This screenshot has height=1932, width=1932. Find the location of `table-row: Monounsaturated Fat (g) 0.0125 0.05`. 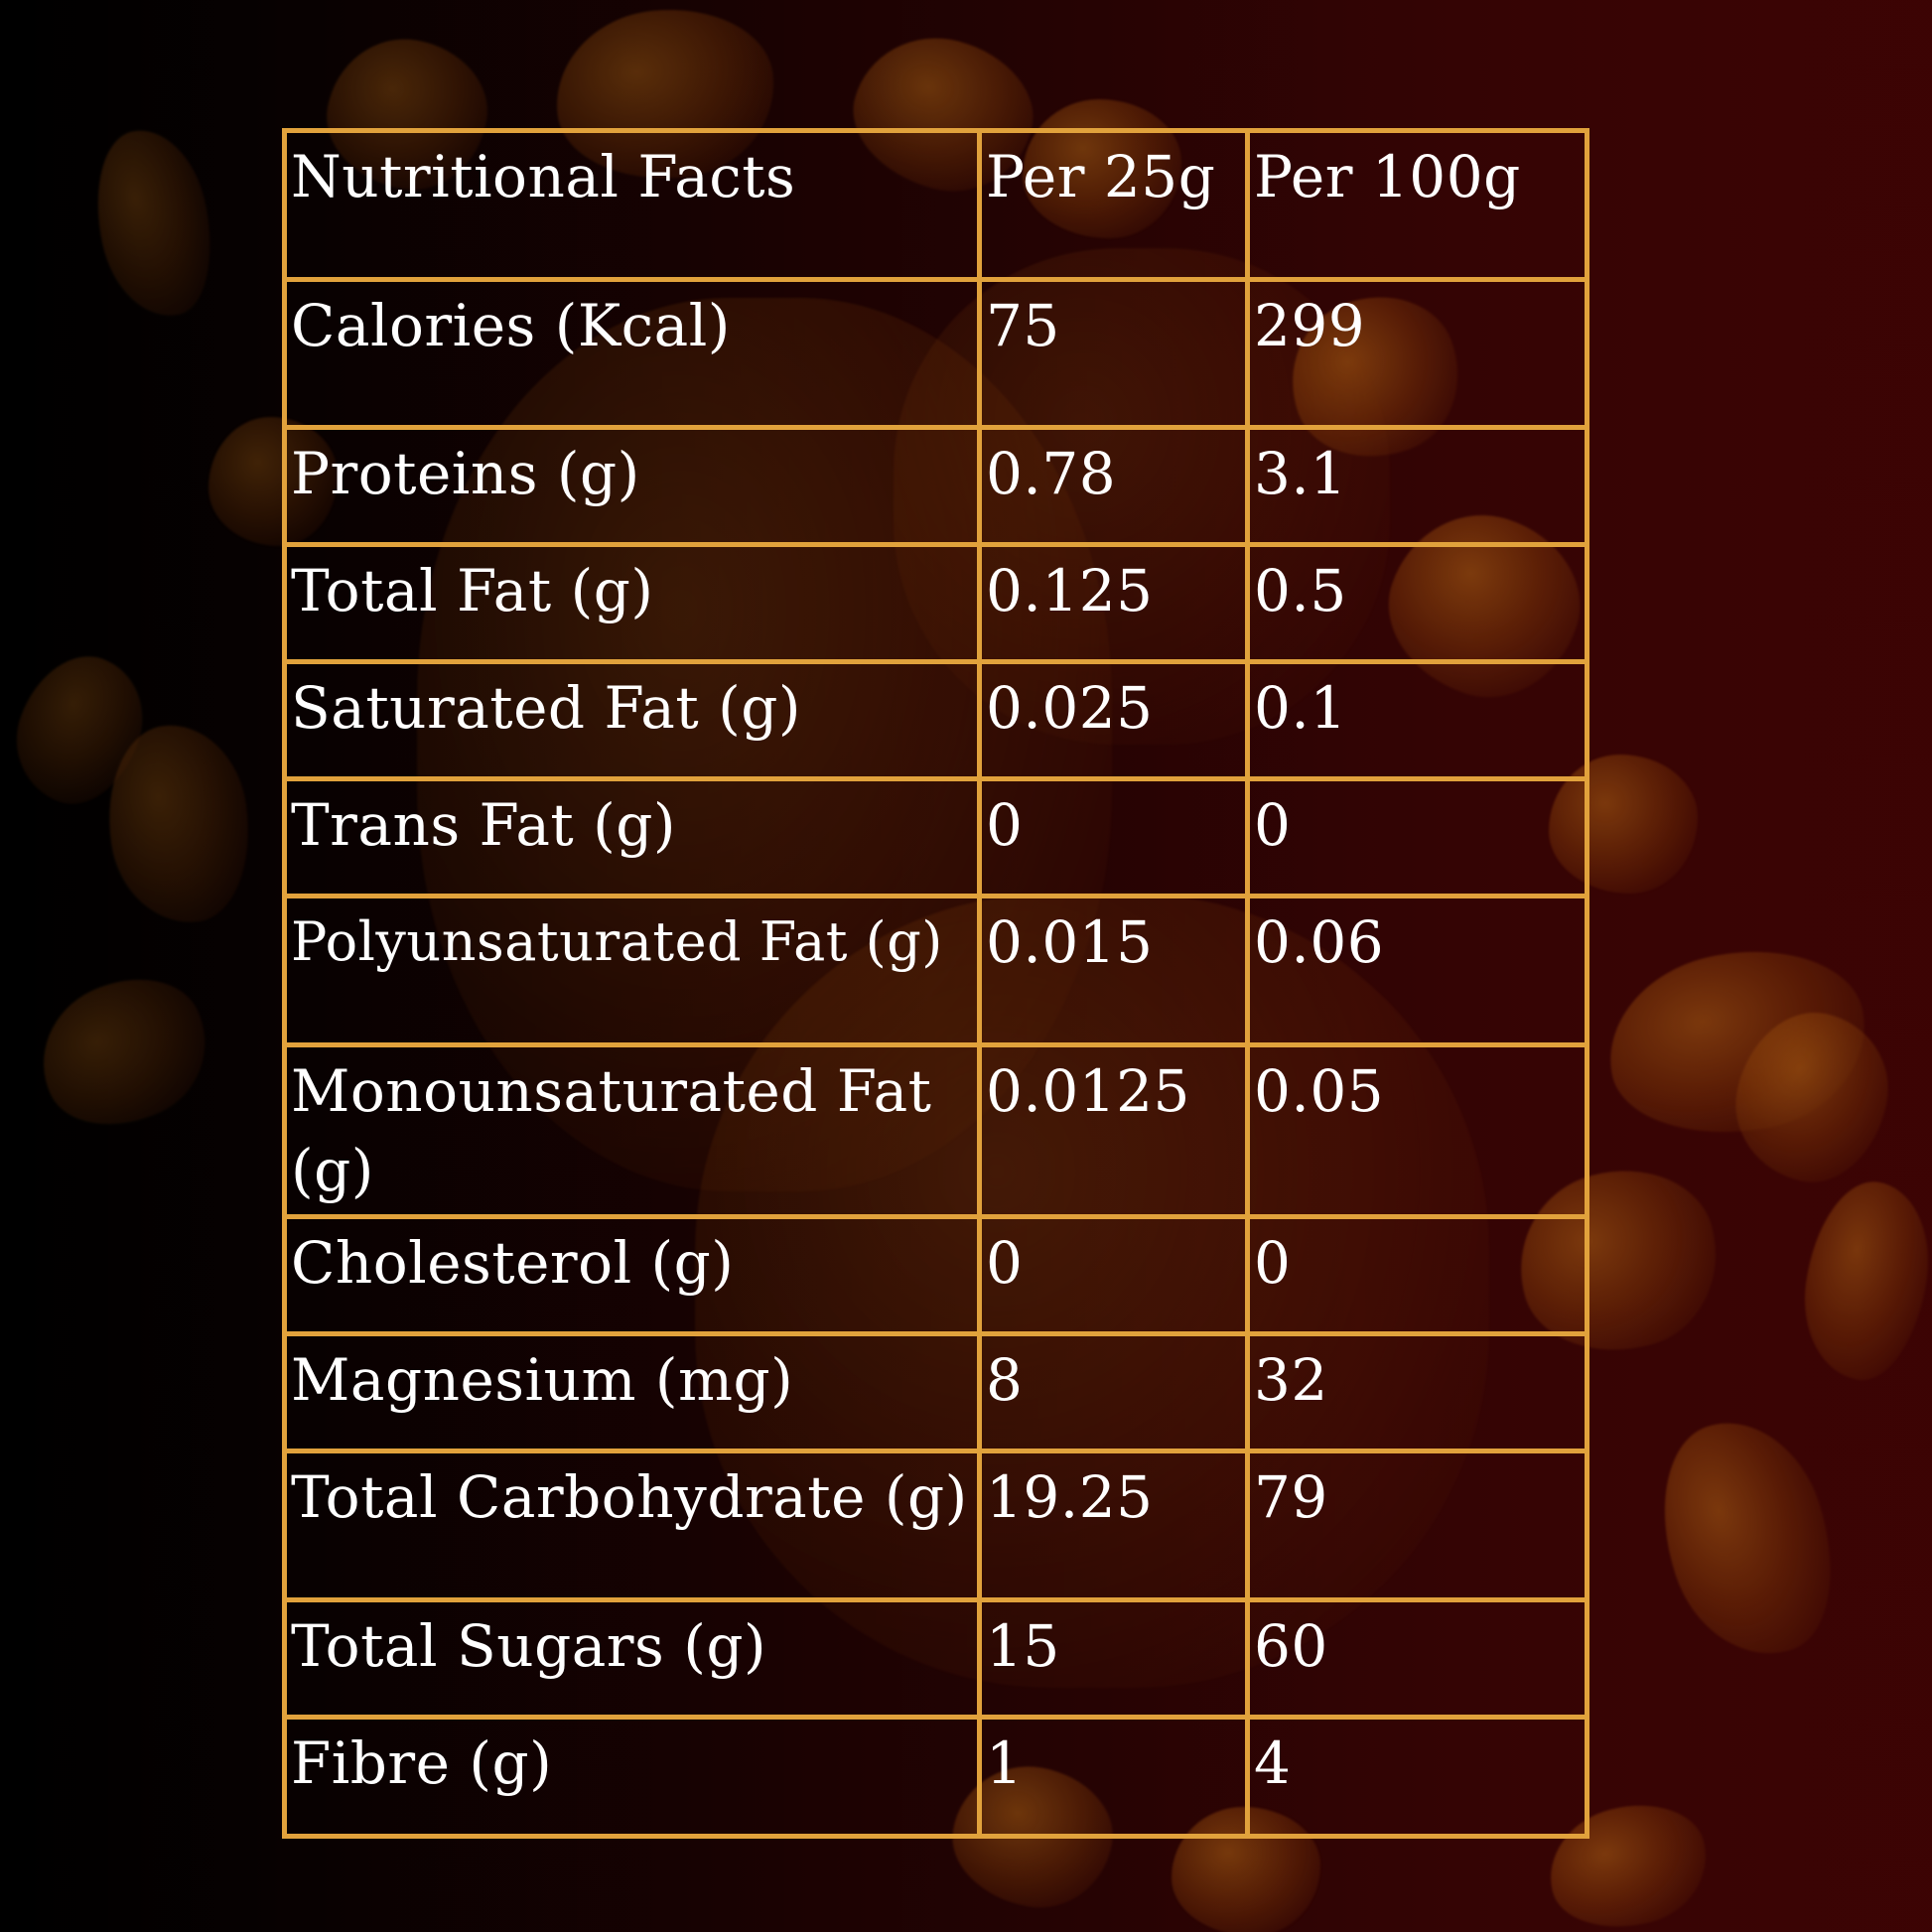

table-row: Monounsaturated Fat (g) 0.0125 0.05 is located at coordinates (935, 1130).